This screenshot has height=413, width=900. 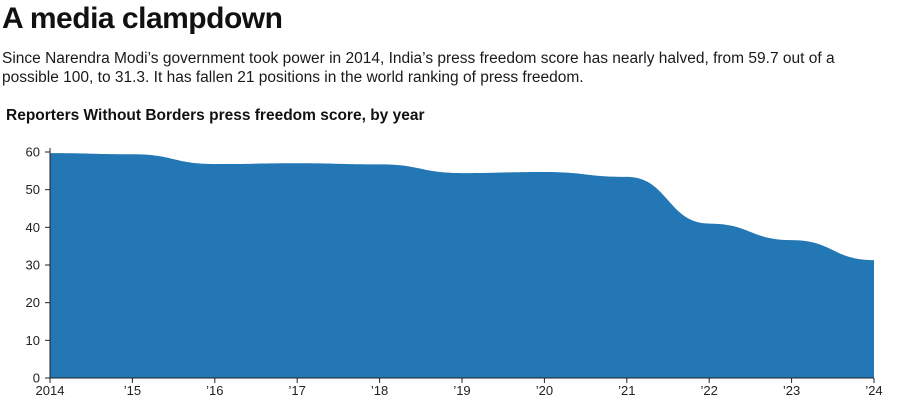 What do you see at coordinates (132, 390) in the screenshot?
I see `x-tick-label-2015: ’15` at bounding box center [132, 390].